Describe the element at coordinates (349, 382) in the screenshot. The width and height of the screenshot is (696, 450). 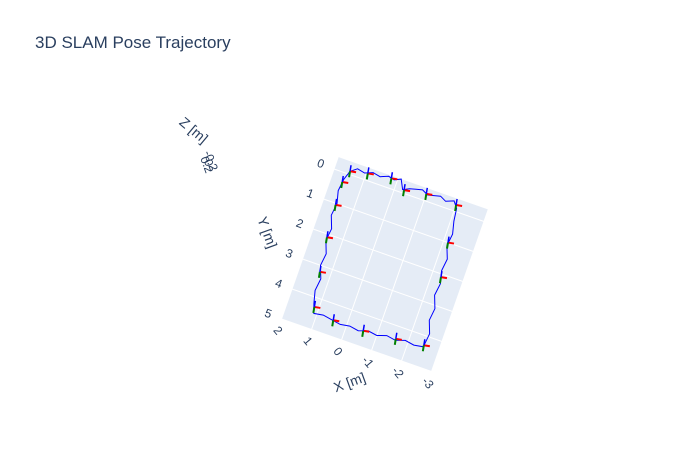
I see `x-axis-title: X [m]` at that location.